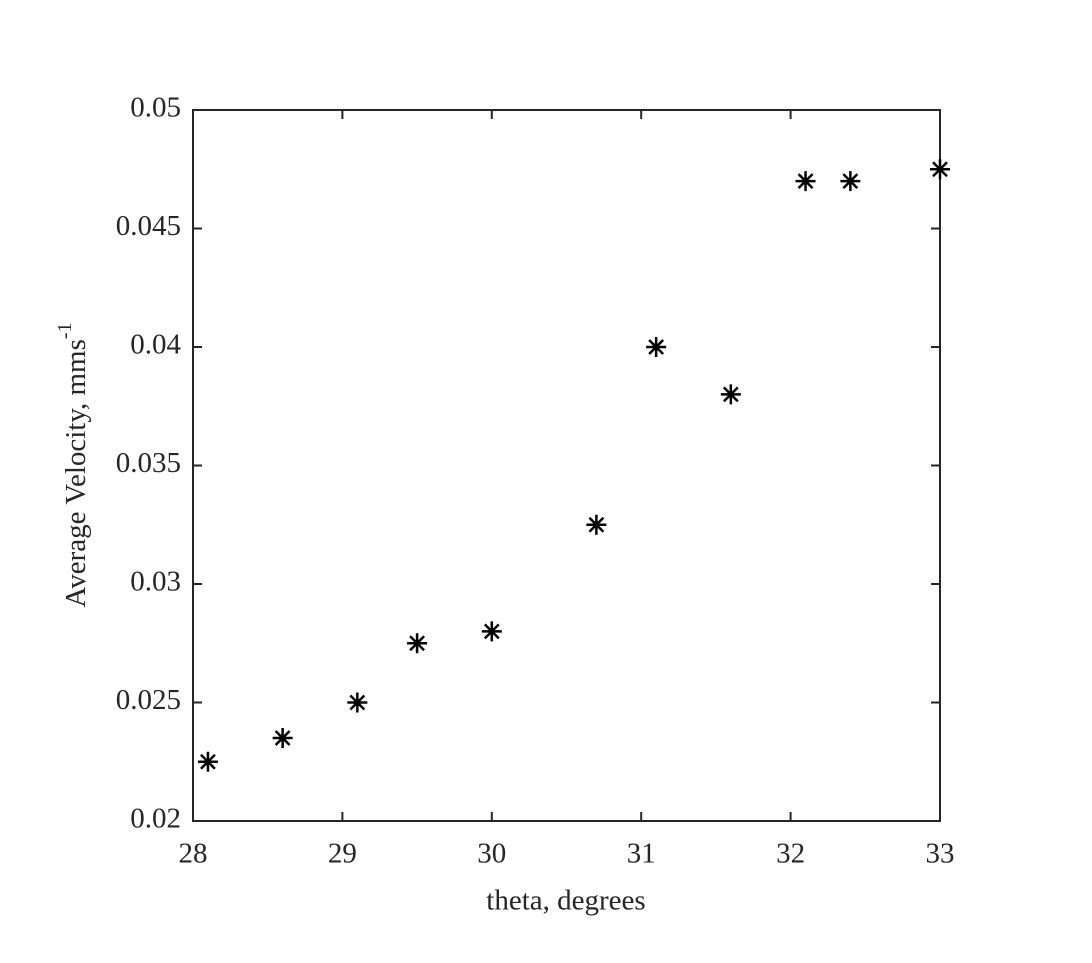  What do you see at coordinates (65, 330) in the screenshot?
I see `y-axis-label-superscript: -1` at bounding box center [65, 330].